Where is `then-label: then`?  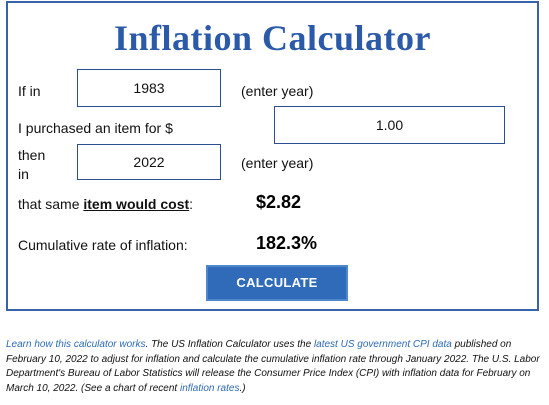 then-label: then is located at coordinates (32, 155).